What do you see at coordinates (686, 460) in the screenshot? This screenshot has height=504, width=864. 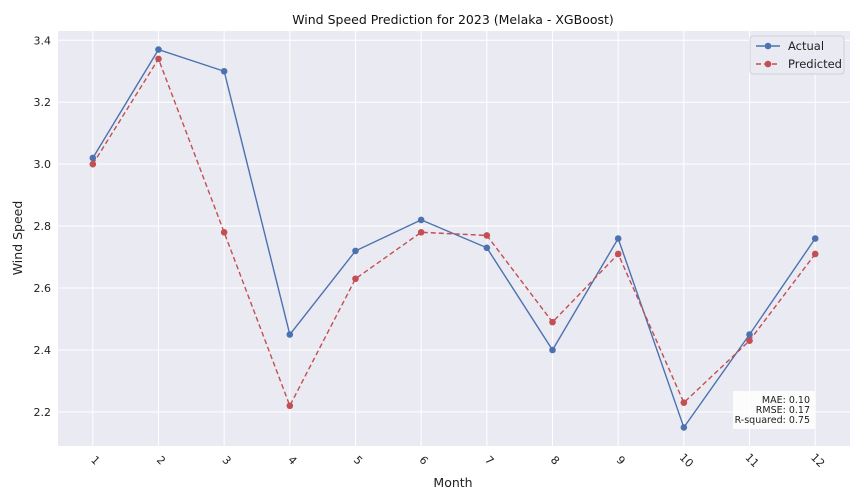 I see `x-tick-label: 10` at bounding box center [686, 460].